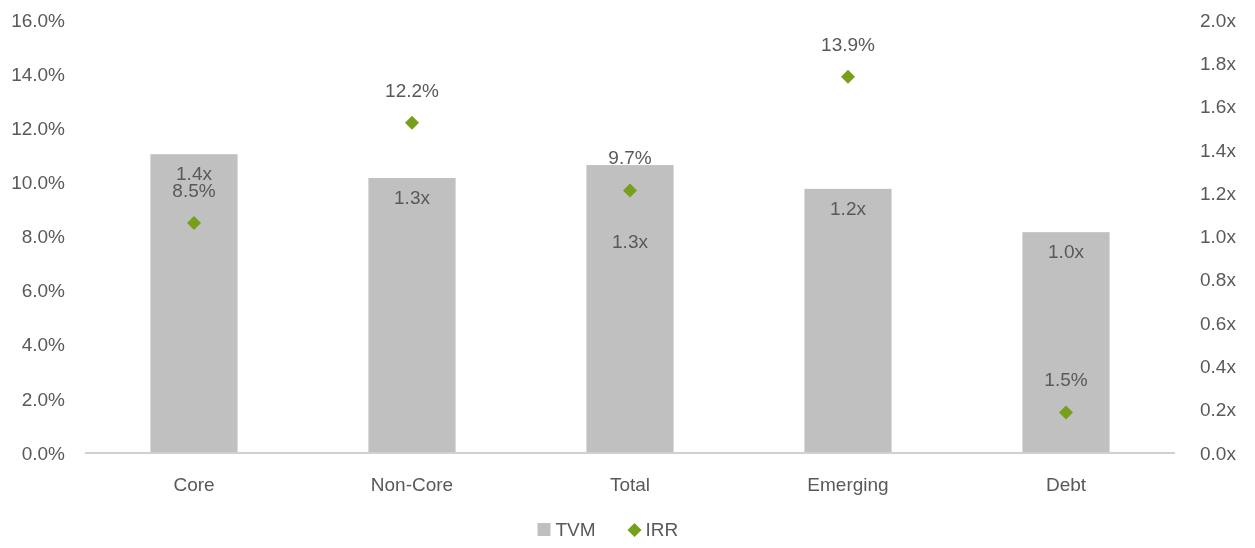 The height and width of the screenshot is (548, 1255). I want to click on data-label: 12.2%, so click(412, 90).